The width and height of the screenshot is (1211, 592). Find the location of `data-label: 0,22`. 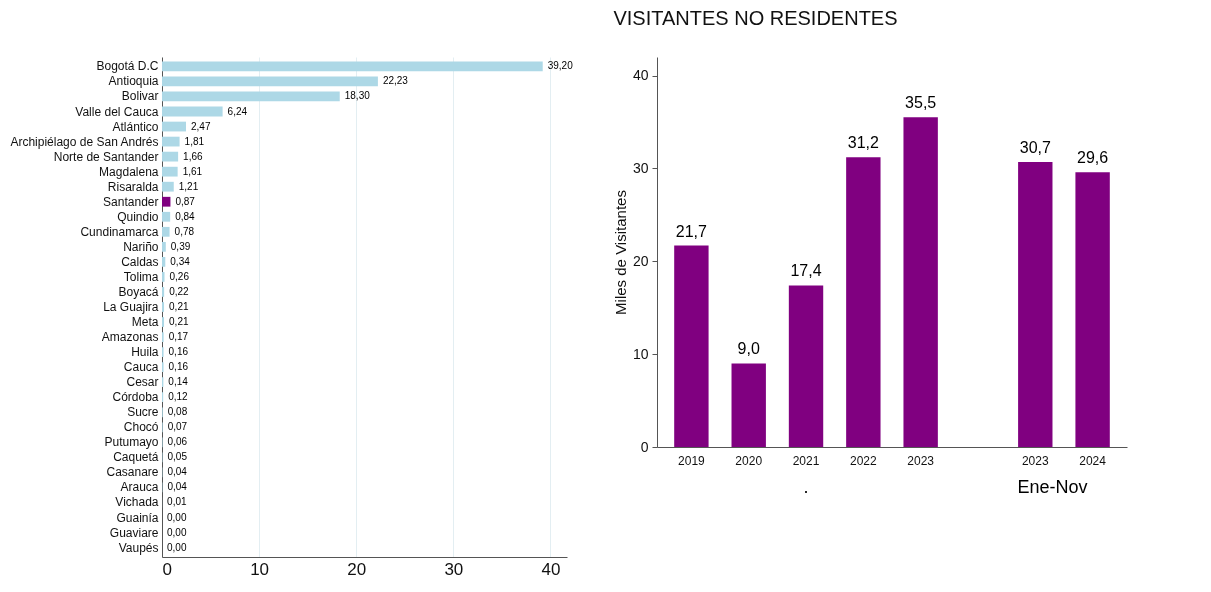

data-label: 0,22 is located at coordinates (179, 291).